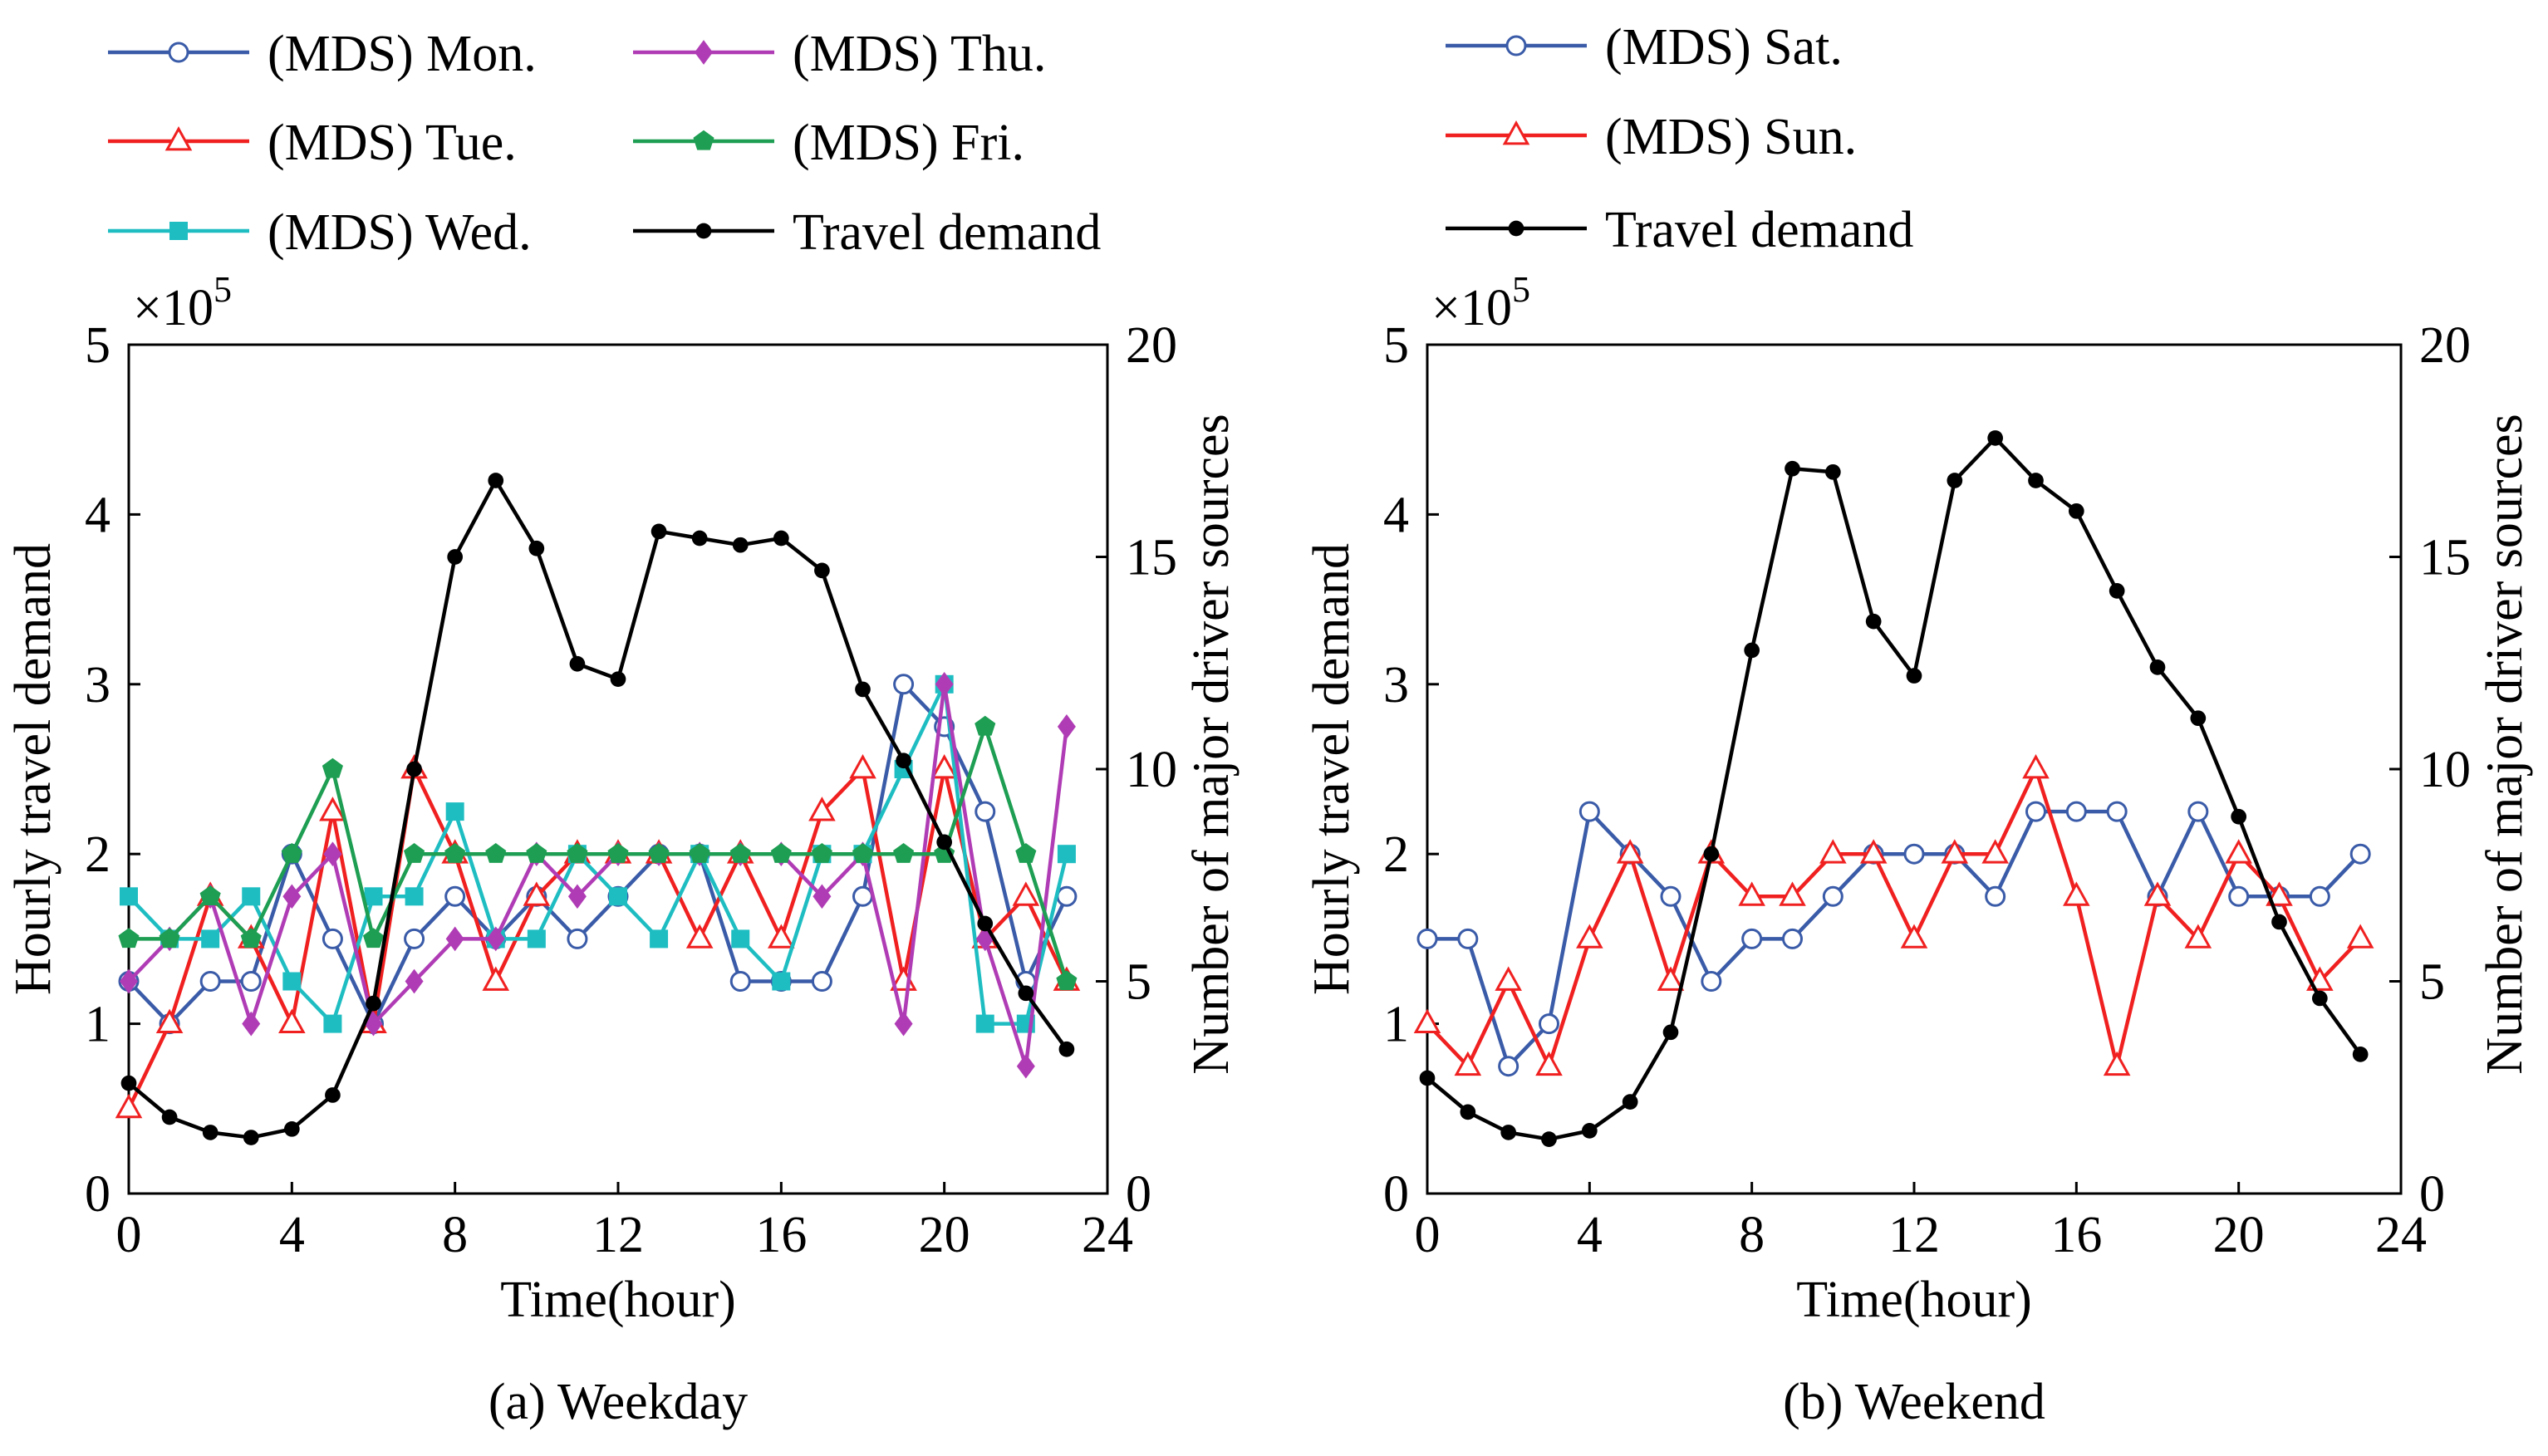 This screenshot has width=2548, height=1456. I want to click on x-tick-label: 0, so click(1428, 1235).